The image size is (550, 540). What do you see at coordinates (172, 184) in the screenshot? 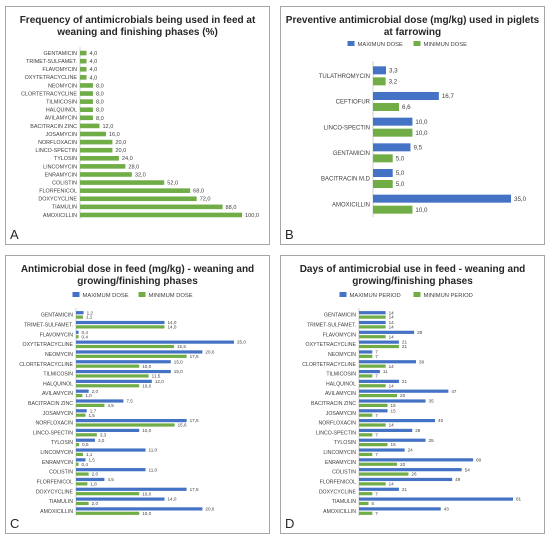
I see `data-label: 52,0` at bounding box center [172, 184].